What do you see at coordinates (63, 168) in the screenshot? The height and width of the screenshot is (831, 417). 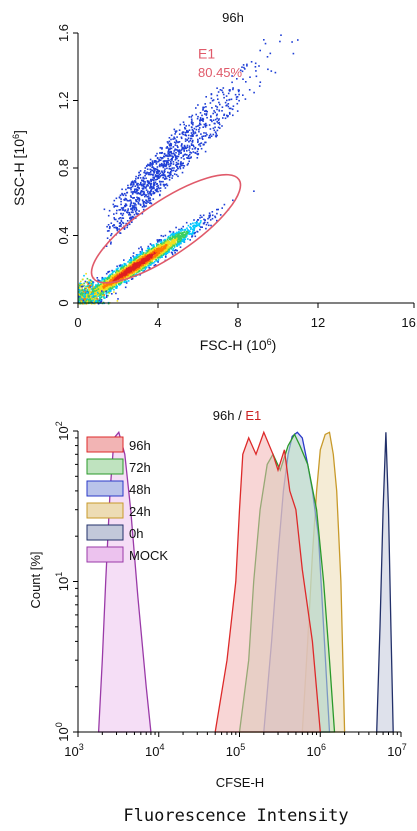 I see `scatter-y-tick-label: 0.8` at bounding box center [63, 168].